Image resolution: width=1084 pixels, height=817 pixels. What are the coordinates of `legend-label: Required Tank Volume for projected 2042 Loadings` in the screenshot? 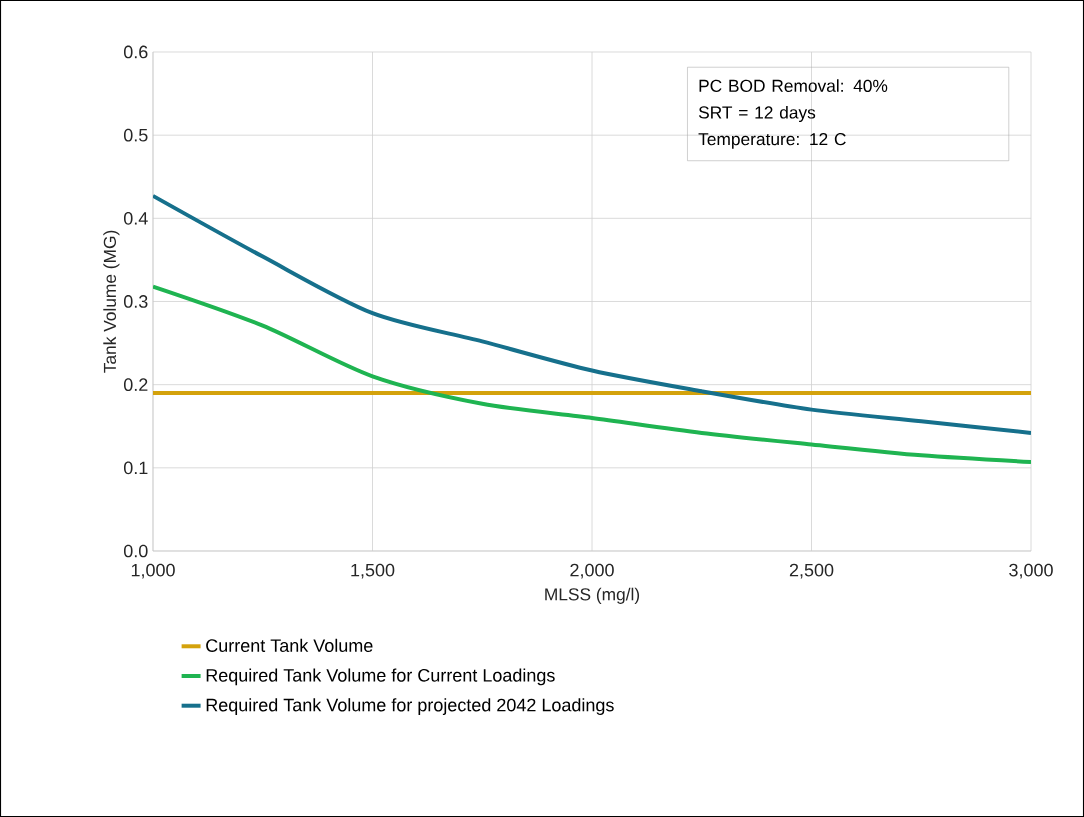 It's located at (410, 706).